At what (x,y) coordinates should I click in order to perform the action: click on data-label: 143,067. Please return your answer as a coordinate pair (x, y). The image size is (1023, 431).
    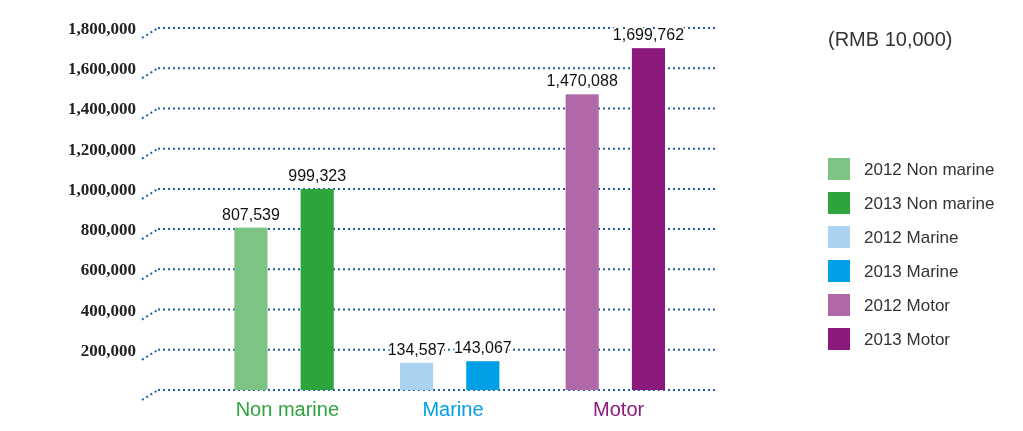
    Looking at the image, I should click on (482, 348).